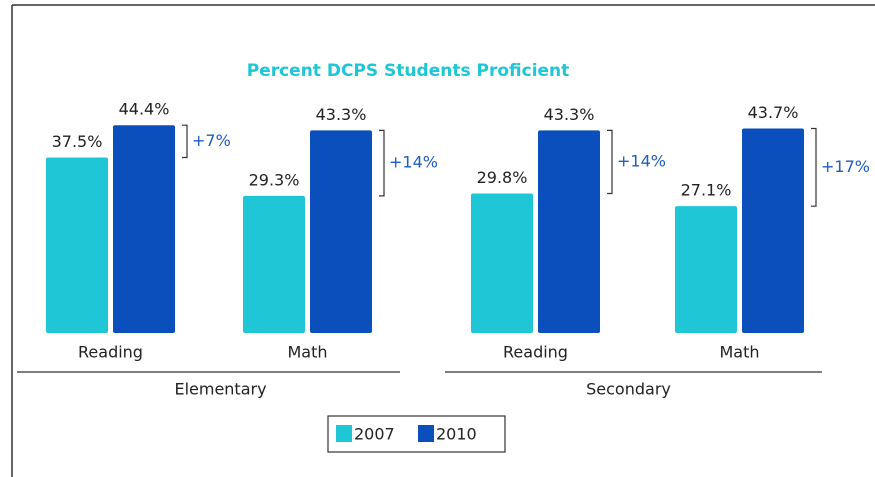  What do you see at coordinates (845, 166) in the screenshot?
I see `annotation: +17%` at bounding box center [845, 166].